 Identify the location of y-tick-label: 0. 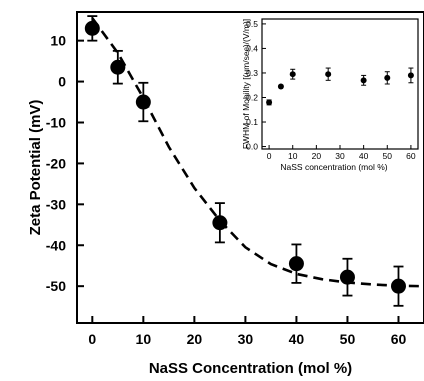
(62, 82).